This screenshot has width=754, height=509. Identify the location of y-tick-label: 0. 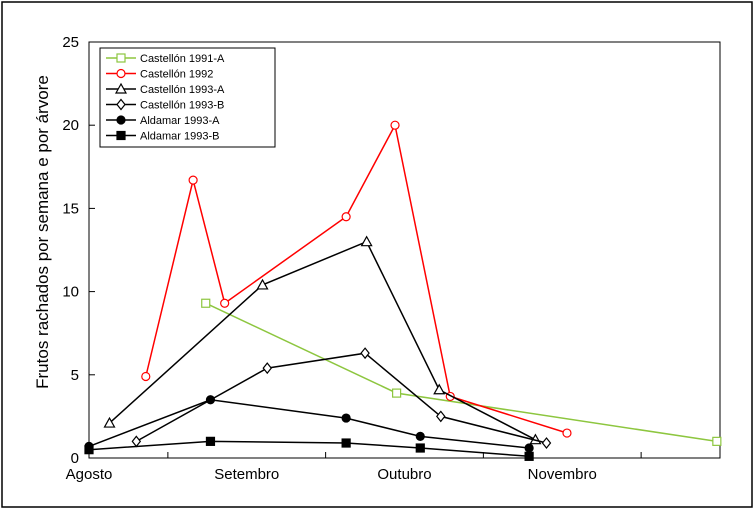
(75, 458).